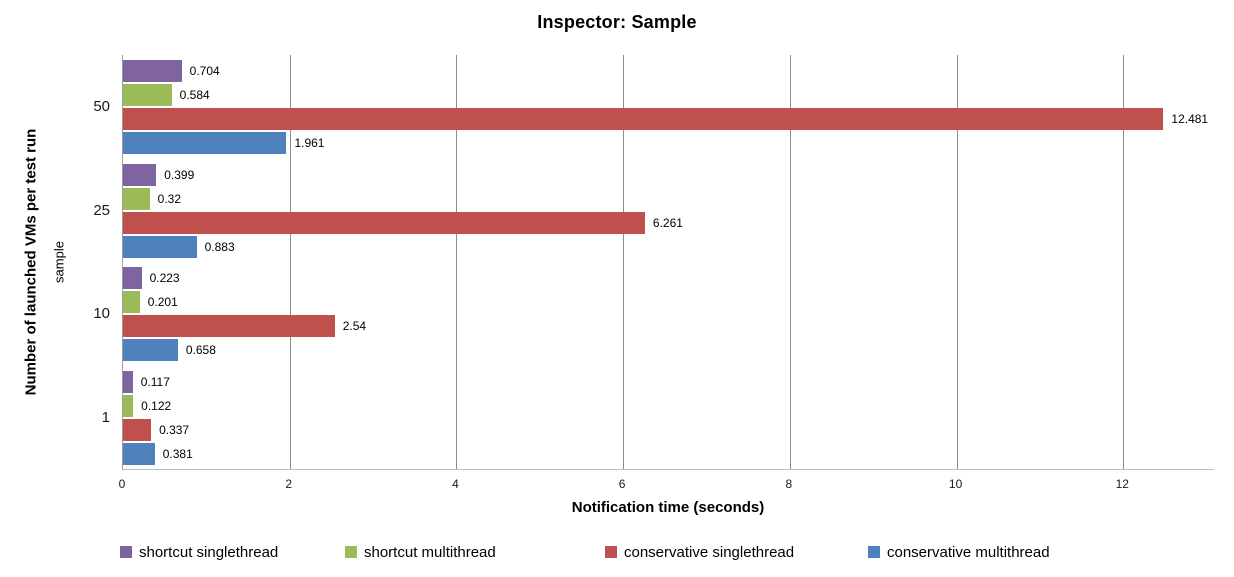 The width and height of the screenshot is (1234, 577). I want to click on value-label: 6.261, so click(667, 222).